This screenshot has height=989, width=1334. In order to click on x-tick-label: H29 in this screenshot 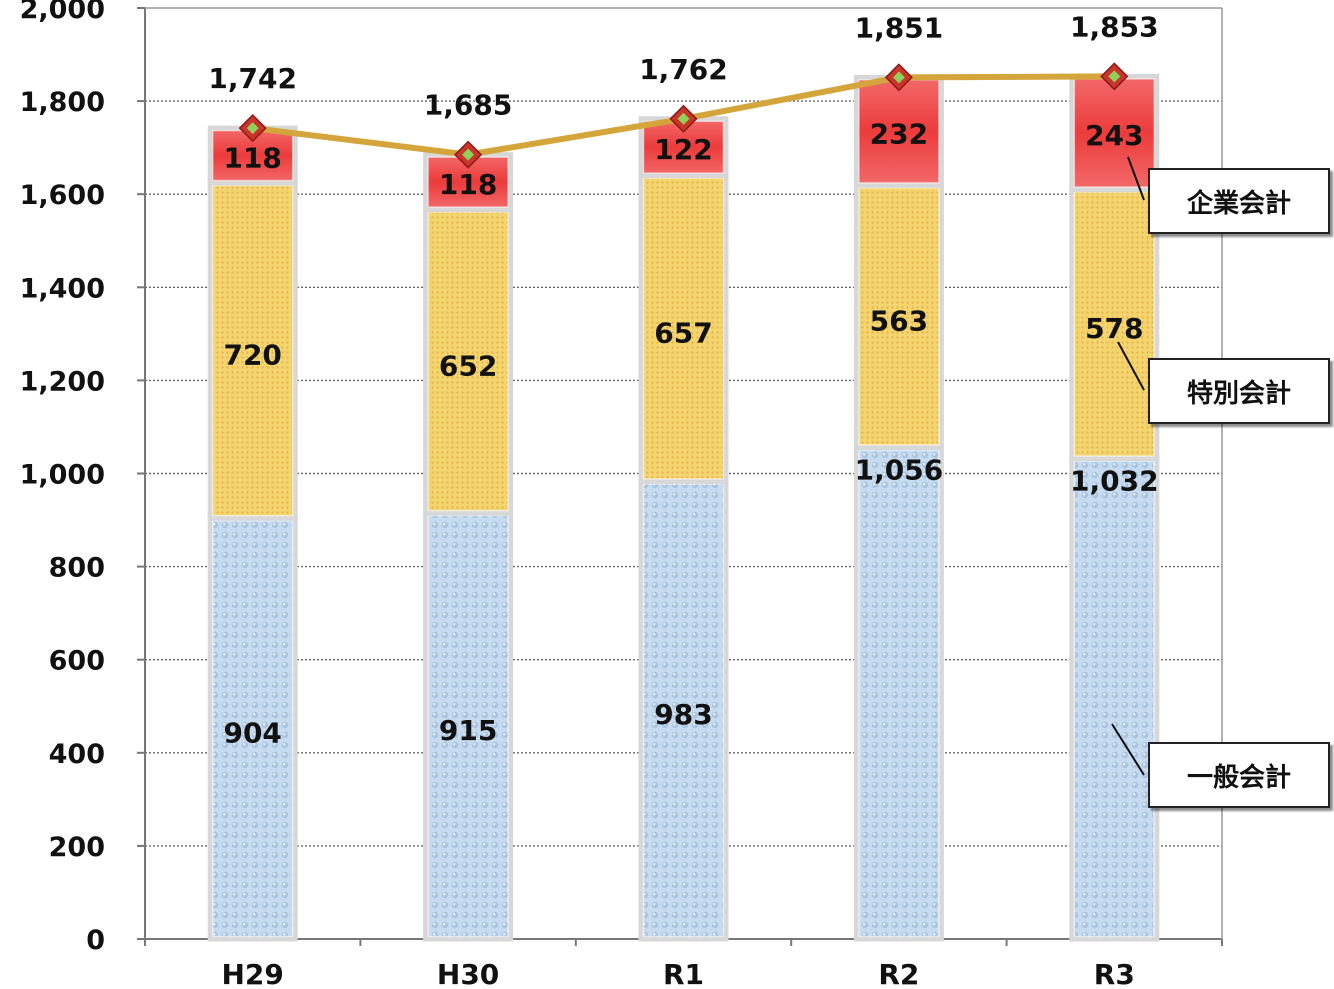, I will do `click(252, 973)`.